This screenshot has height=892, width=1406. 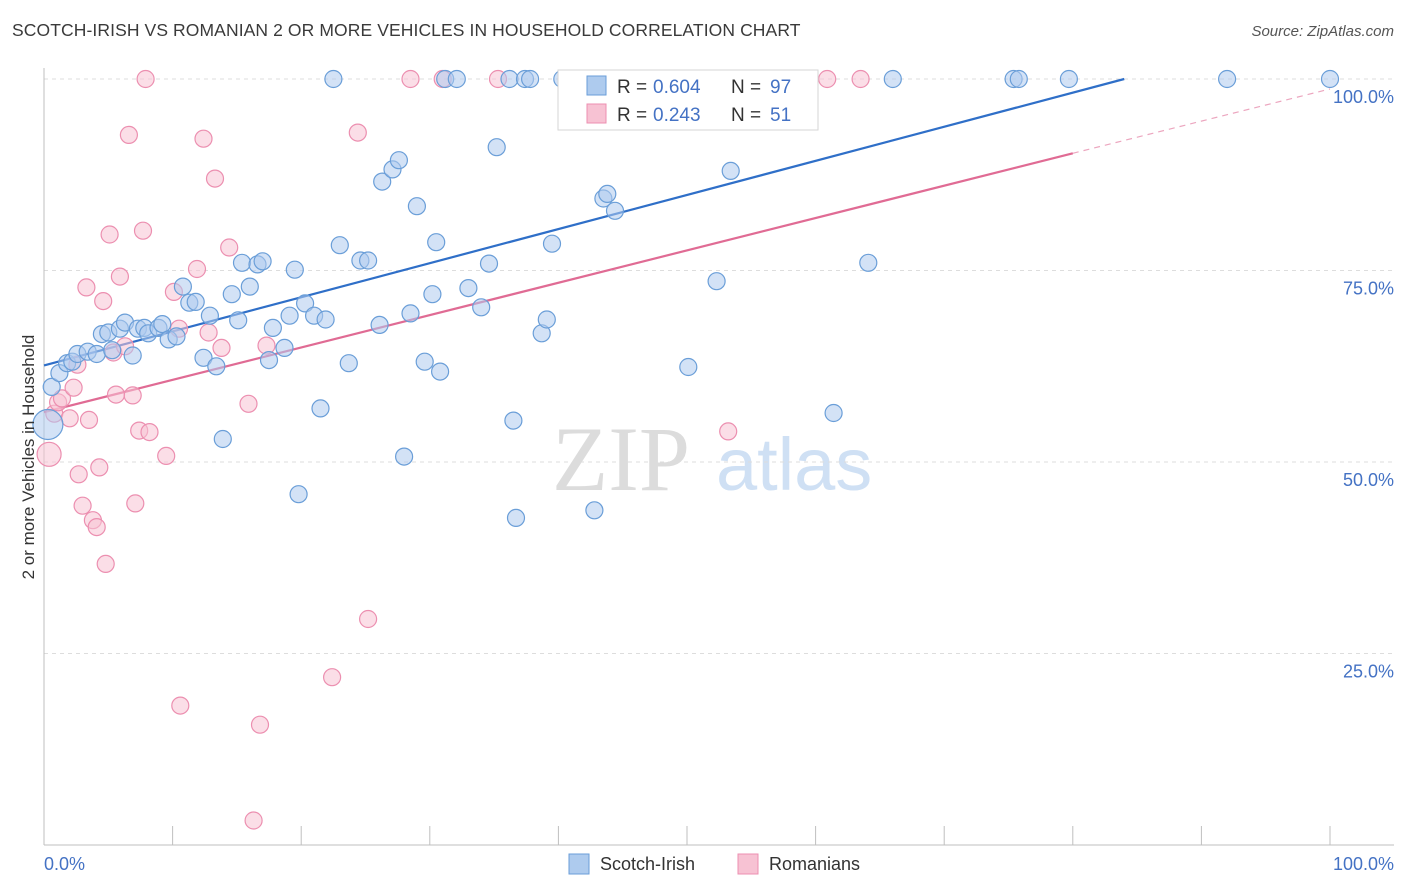 I want to click on bottom-legend-swatch-scotch-irish, so click(x=579, y=864).